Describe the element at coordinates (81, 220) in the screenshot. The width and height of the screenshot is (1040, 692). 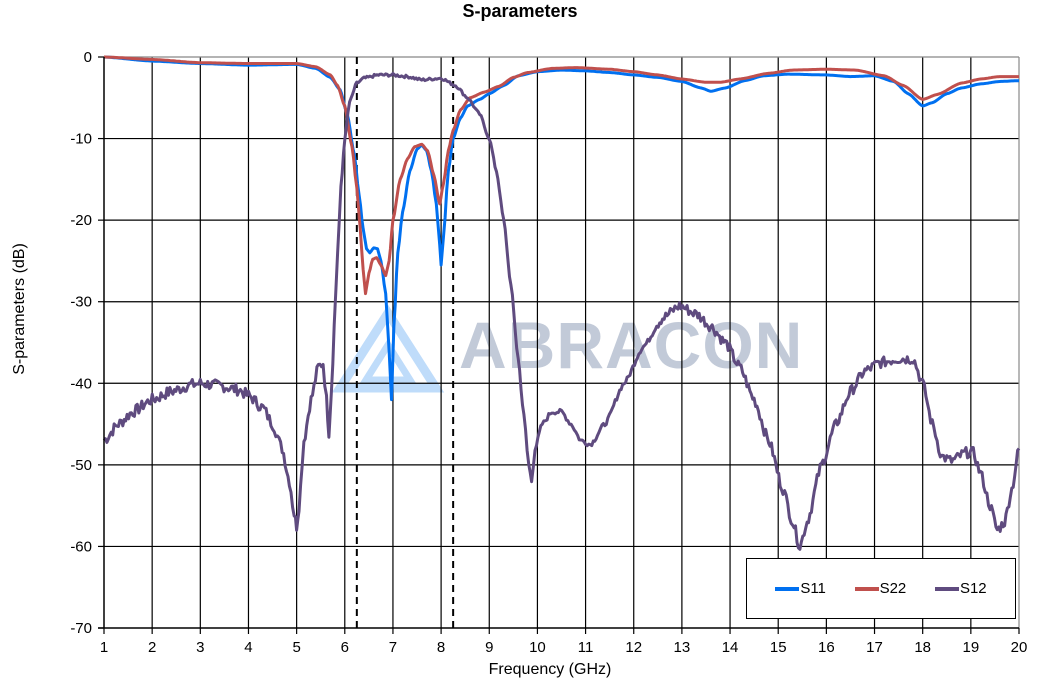
I see `svg-text: -20` at that location.